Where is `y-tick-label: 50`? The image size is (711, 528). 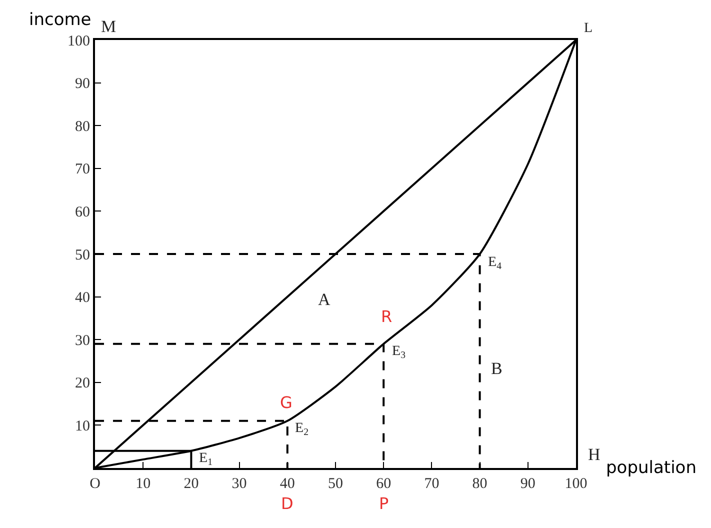 y-tick-label: 50 is located at coordinates (82, 255).